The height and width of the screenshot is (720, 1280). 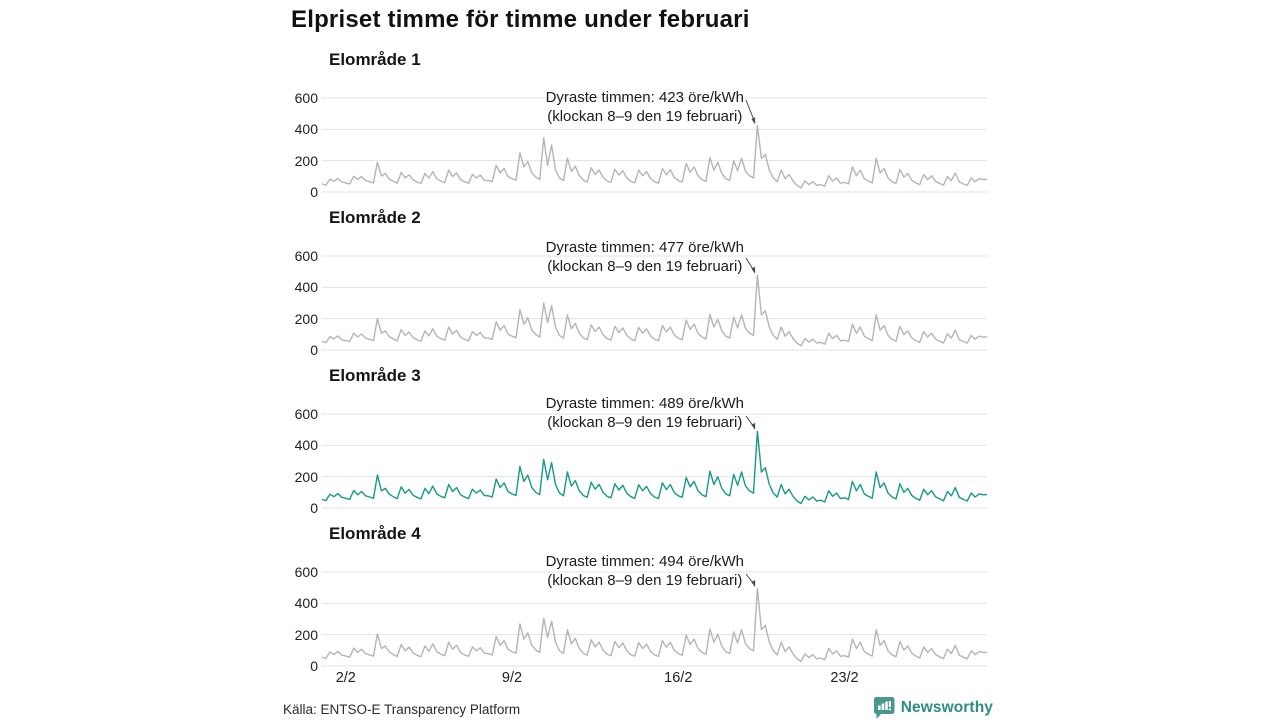 What do you see at coordinates (884, 708) in the screenshot?
I see `newsworthy-speech-bubble-bar-chart-icon` at bounding box center [884, 708].